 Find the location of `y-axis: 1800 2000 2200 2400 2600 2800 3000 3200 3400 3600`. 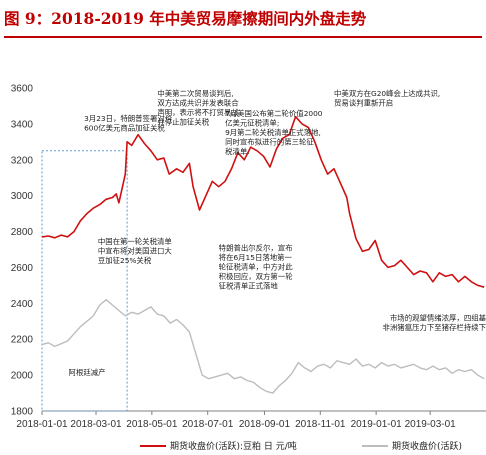

y-axis: 1800 2000 2200 2400 2600 2800 3000 3200 3400 3600 is located at coordinates (22, 251).